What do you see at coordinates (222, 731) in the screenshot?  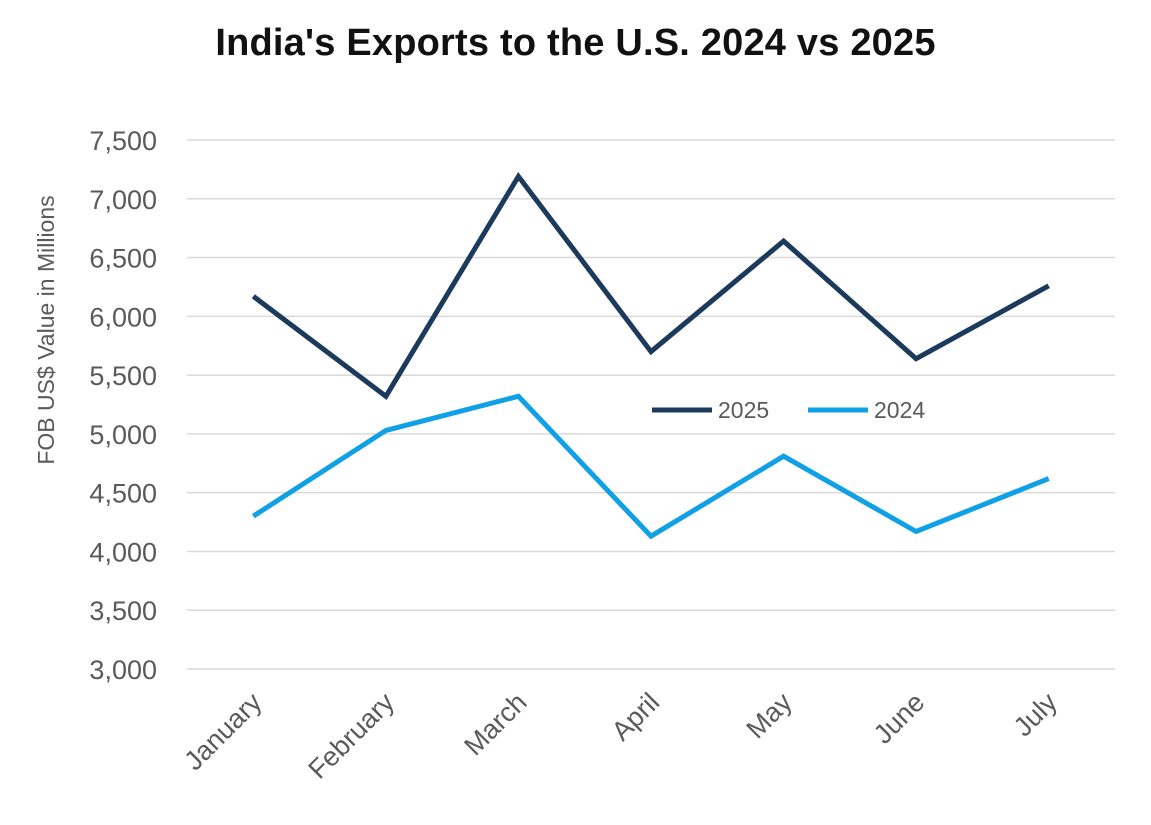 I see `x-tick-label: January` at bounding box center [222, 731].